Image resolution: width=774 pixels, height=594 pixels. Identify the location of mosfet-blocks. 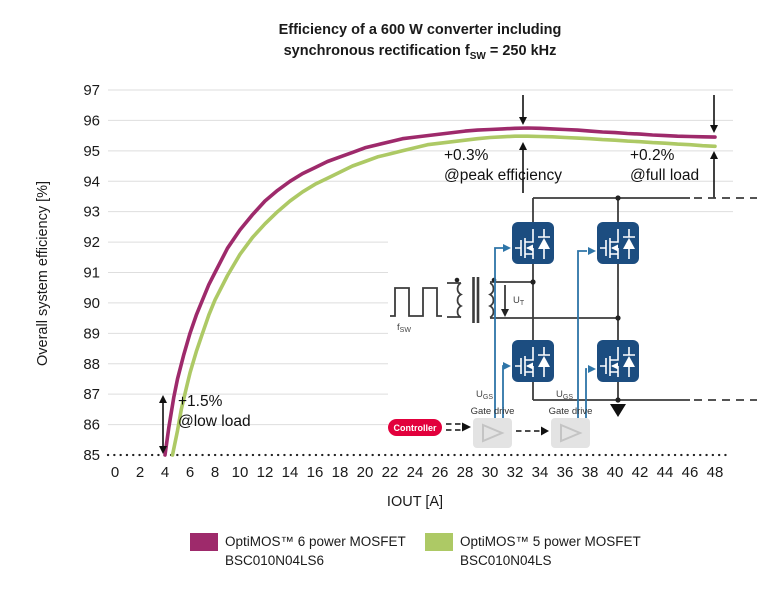
(575, 302).